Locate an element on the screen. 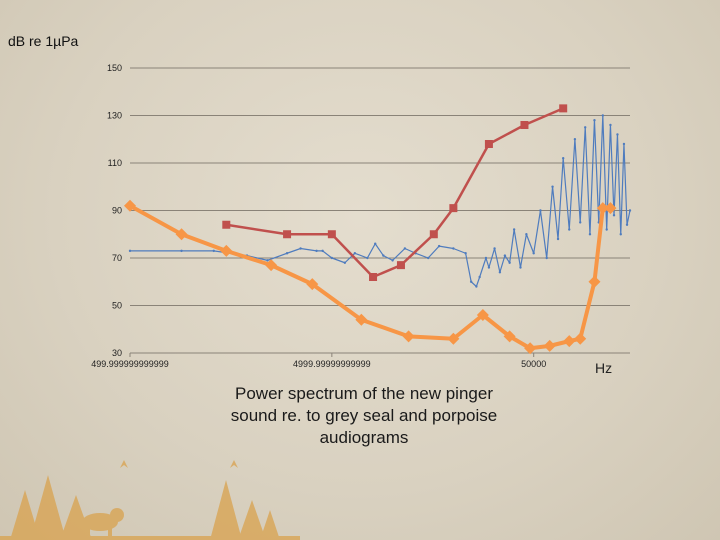 The width and height of the screenshot is (720, 540). x-axis-unit-label: Hz is located at coordinates (604, 368).